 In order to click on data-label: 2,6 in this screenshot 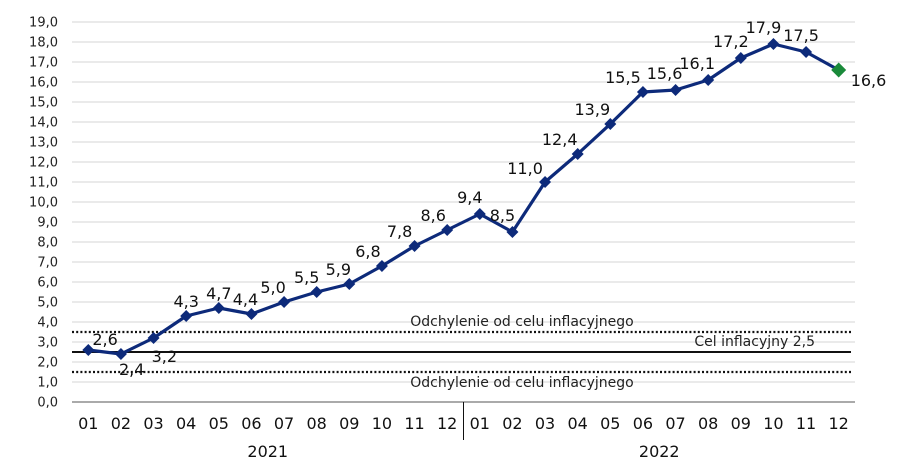, I will do `click(104, 339)`.